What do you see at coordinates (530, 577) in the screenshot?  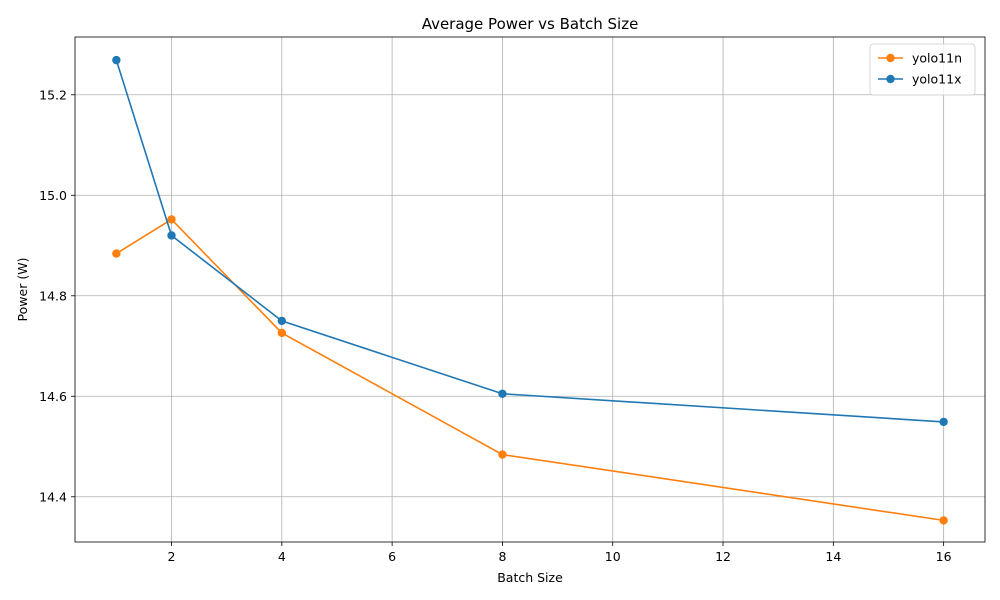 I see `x-axis-label: Batch Size` at bounding box center [530, 577].